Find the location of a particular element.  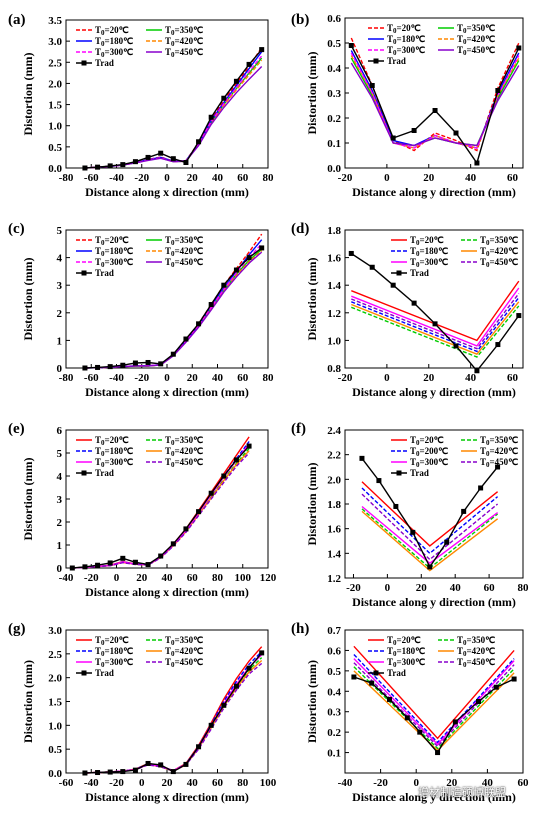

y-tick-label: 1 is located at coordinates (60, 341).